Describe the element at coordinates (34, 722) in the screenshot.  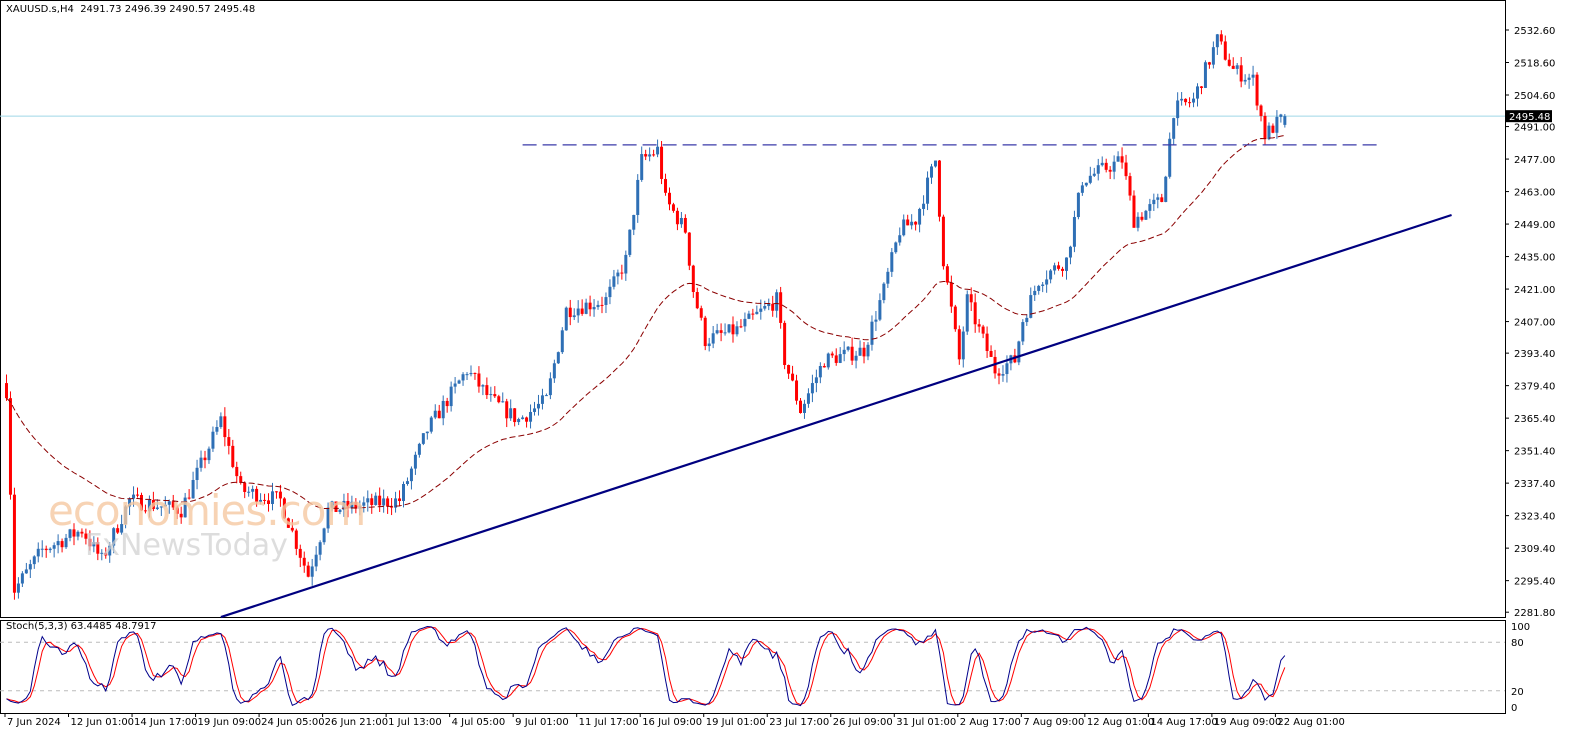
I see `x-tick-label: 7 Jun 2024` at that location.